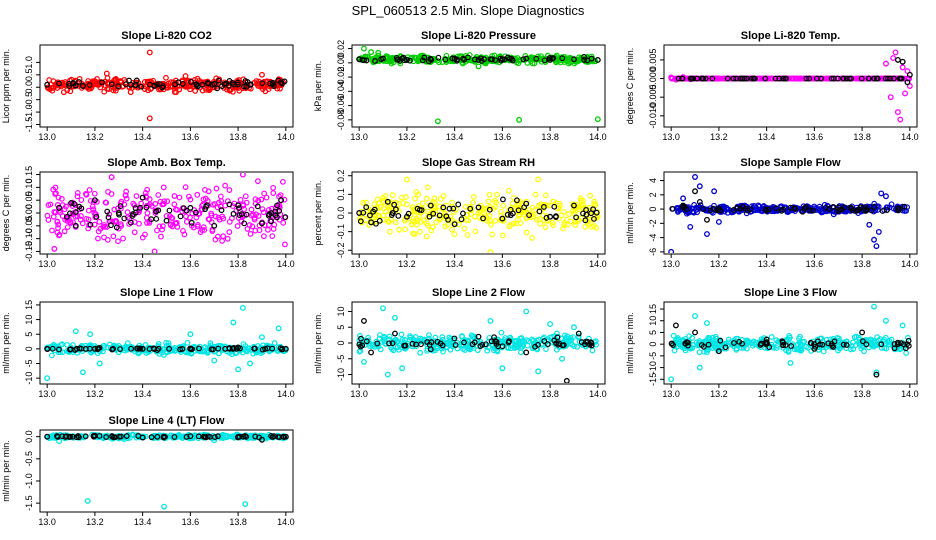 The width and height of the screenshot is (936, 540). Describe the element at coordinates (29, 459) in the screenshot. I see `y-tick-label: -0.5` at that location.